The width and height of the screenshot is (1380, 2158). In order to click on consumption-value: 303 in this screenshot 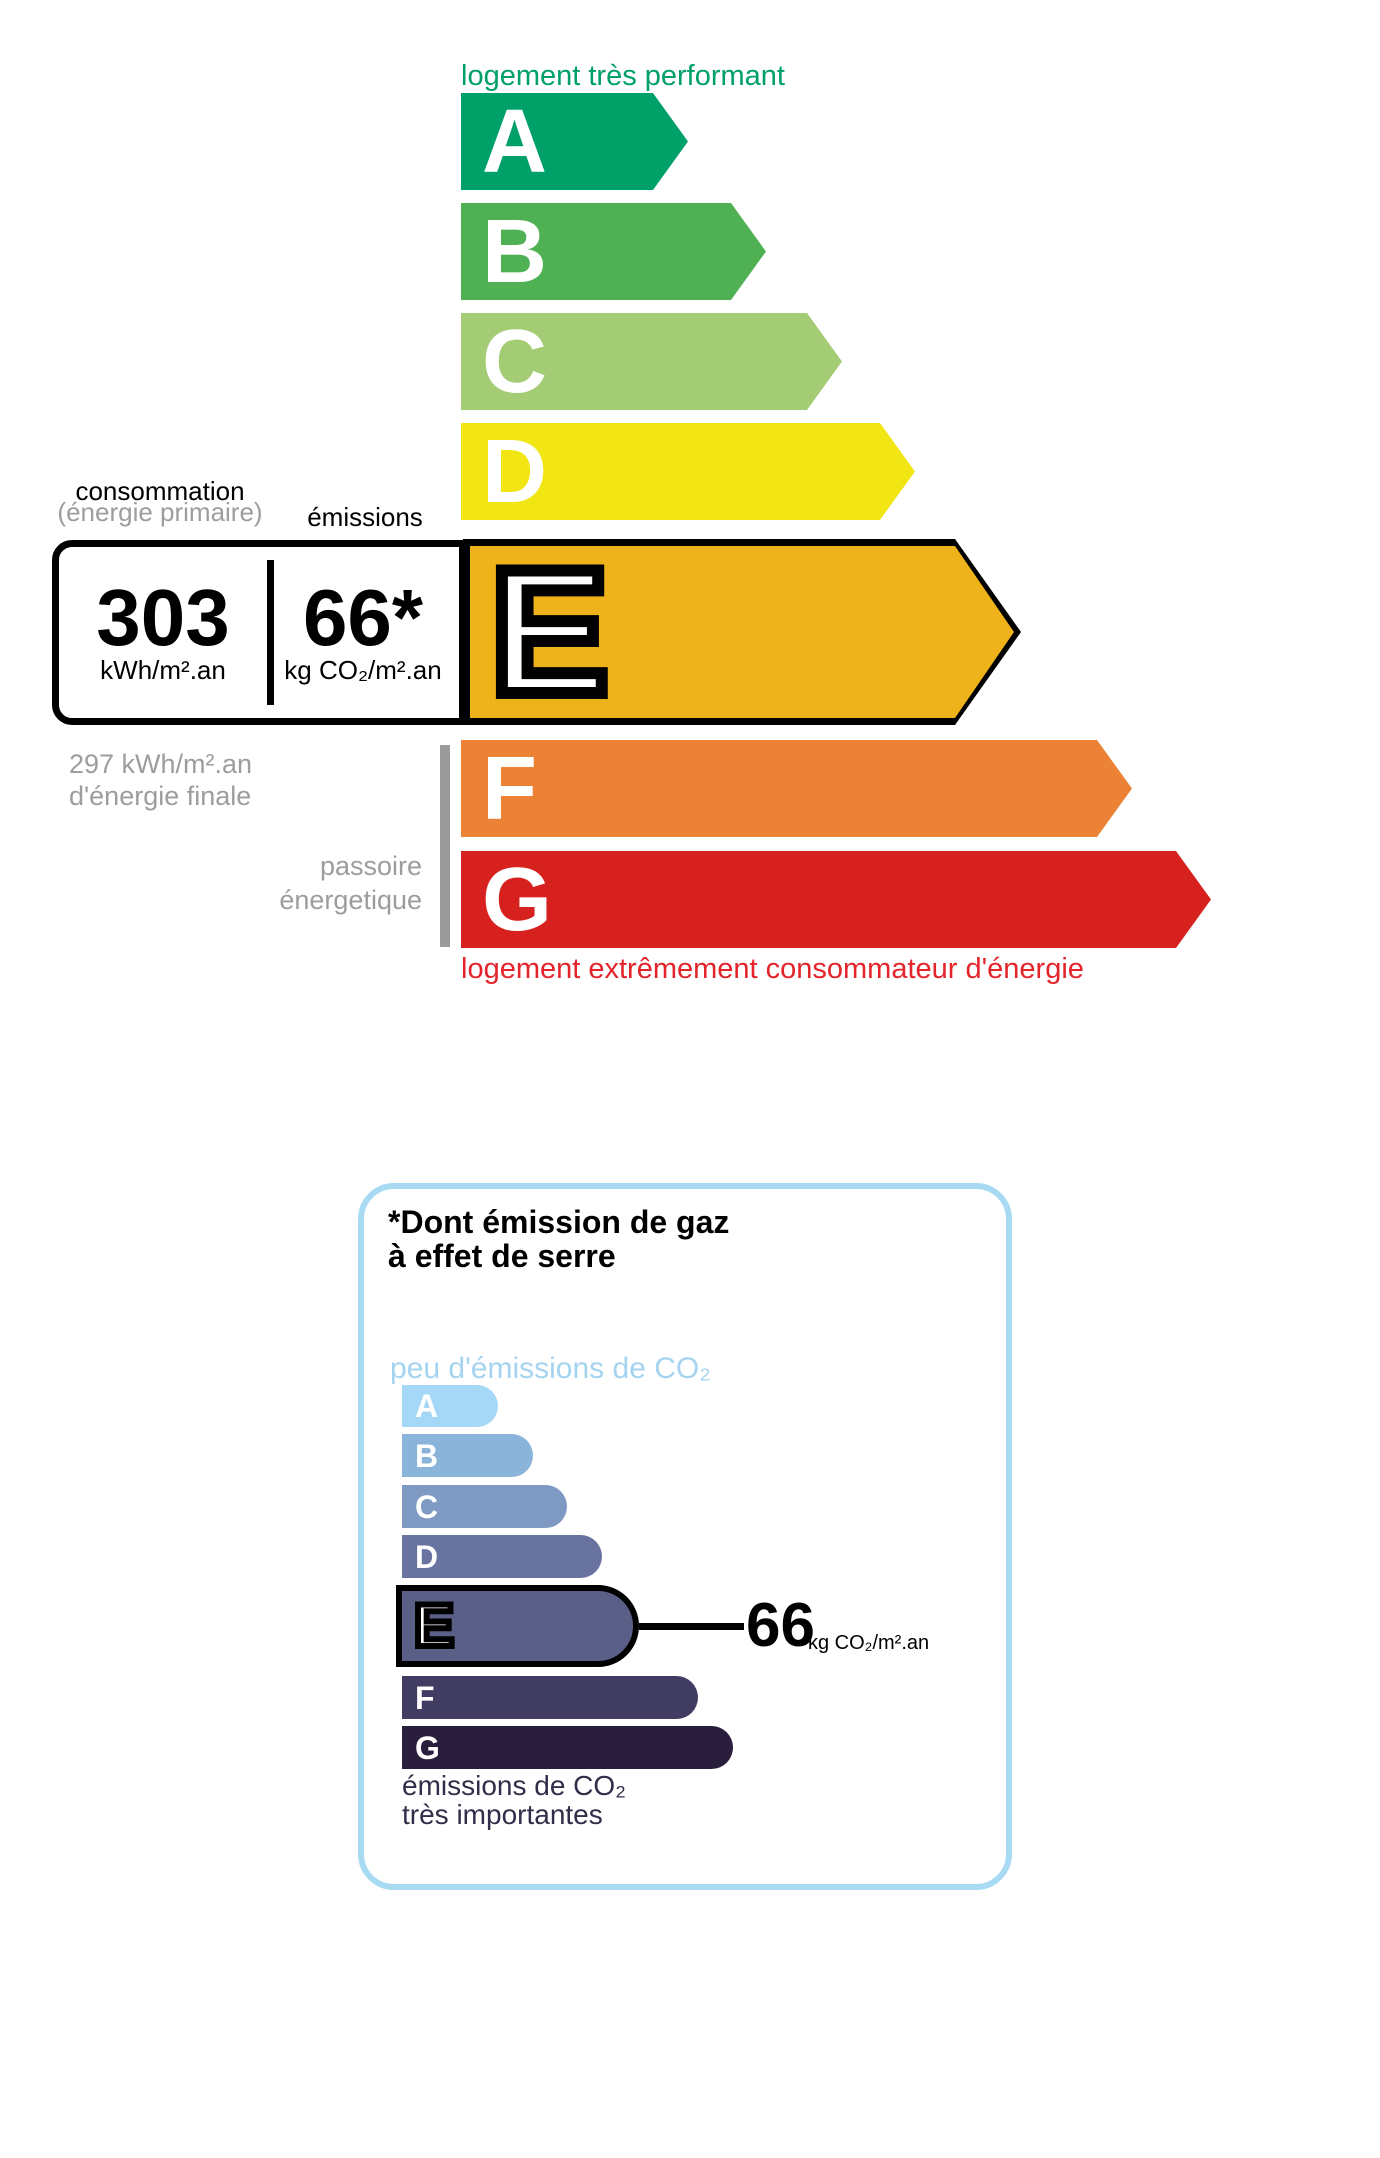, I will do `click(163, 617)`.